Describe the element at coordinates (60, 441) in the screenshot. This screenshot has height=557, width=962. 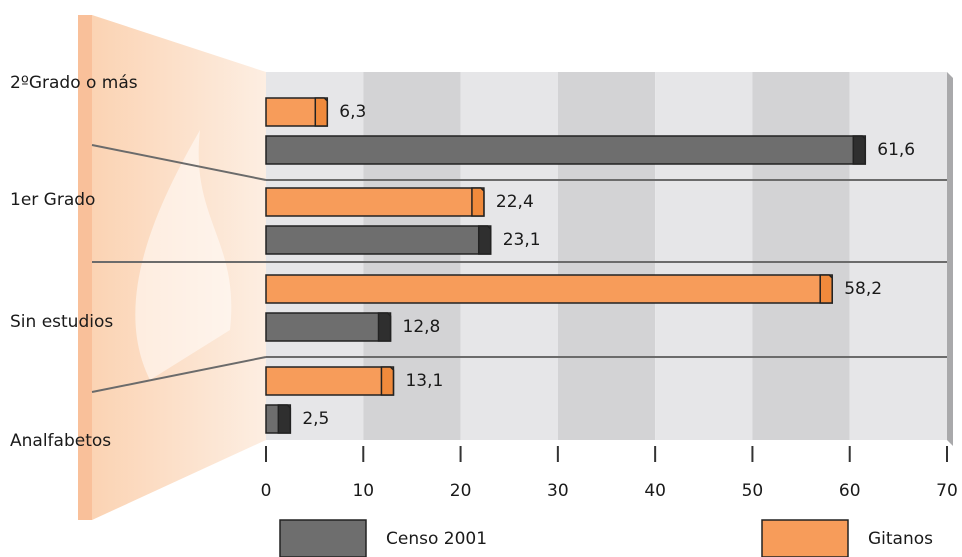
I see `category-label: Analfabetos` at that location.